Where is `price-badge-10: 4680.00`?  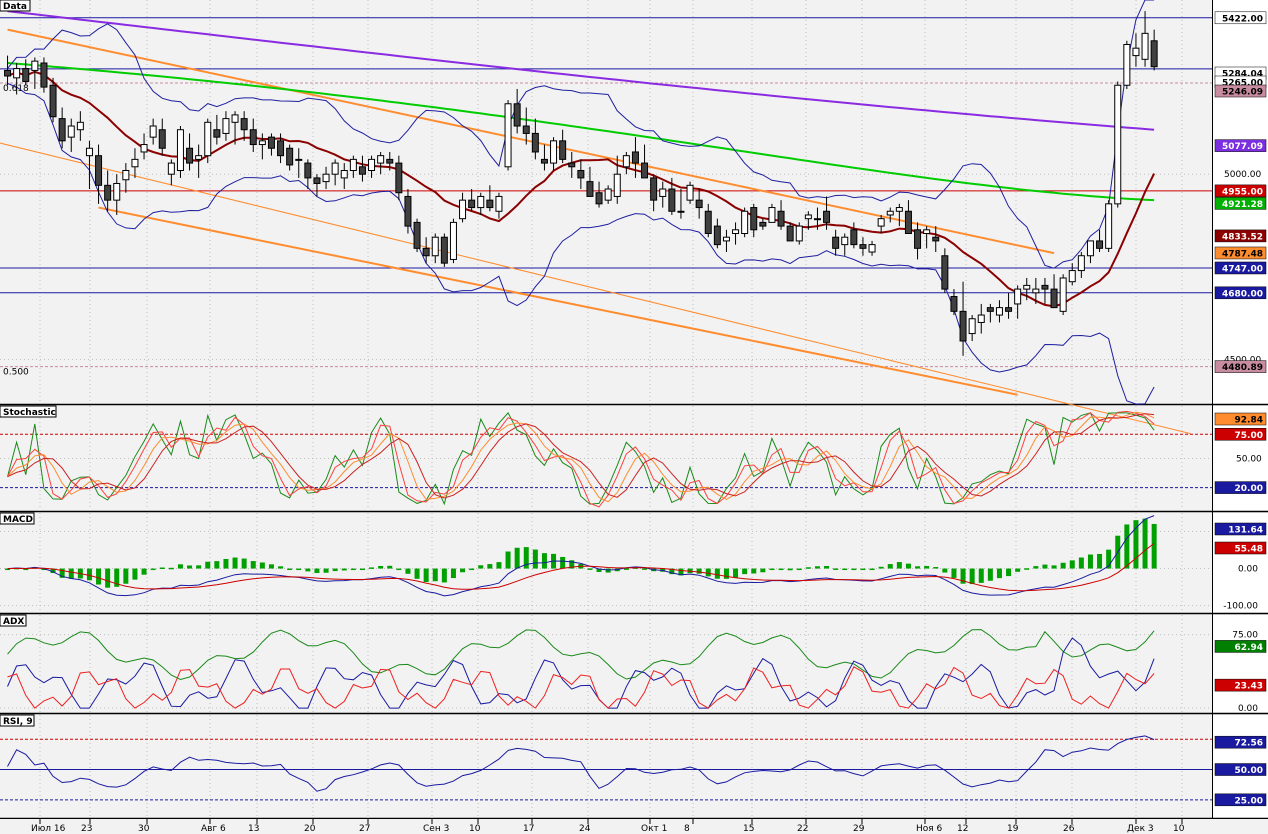
price-badge-10: 4680.00 is located at coordinates (1242, 294).